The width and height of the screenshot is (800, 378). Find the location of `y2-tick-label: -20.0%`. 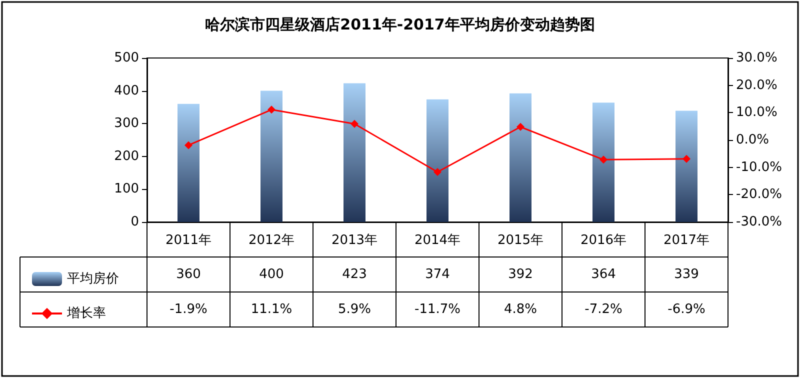

y2-tick-label: -20.0% is located at coordinates (759, 194).